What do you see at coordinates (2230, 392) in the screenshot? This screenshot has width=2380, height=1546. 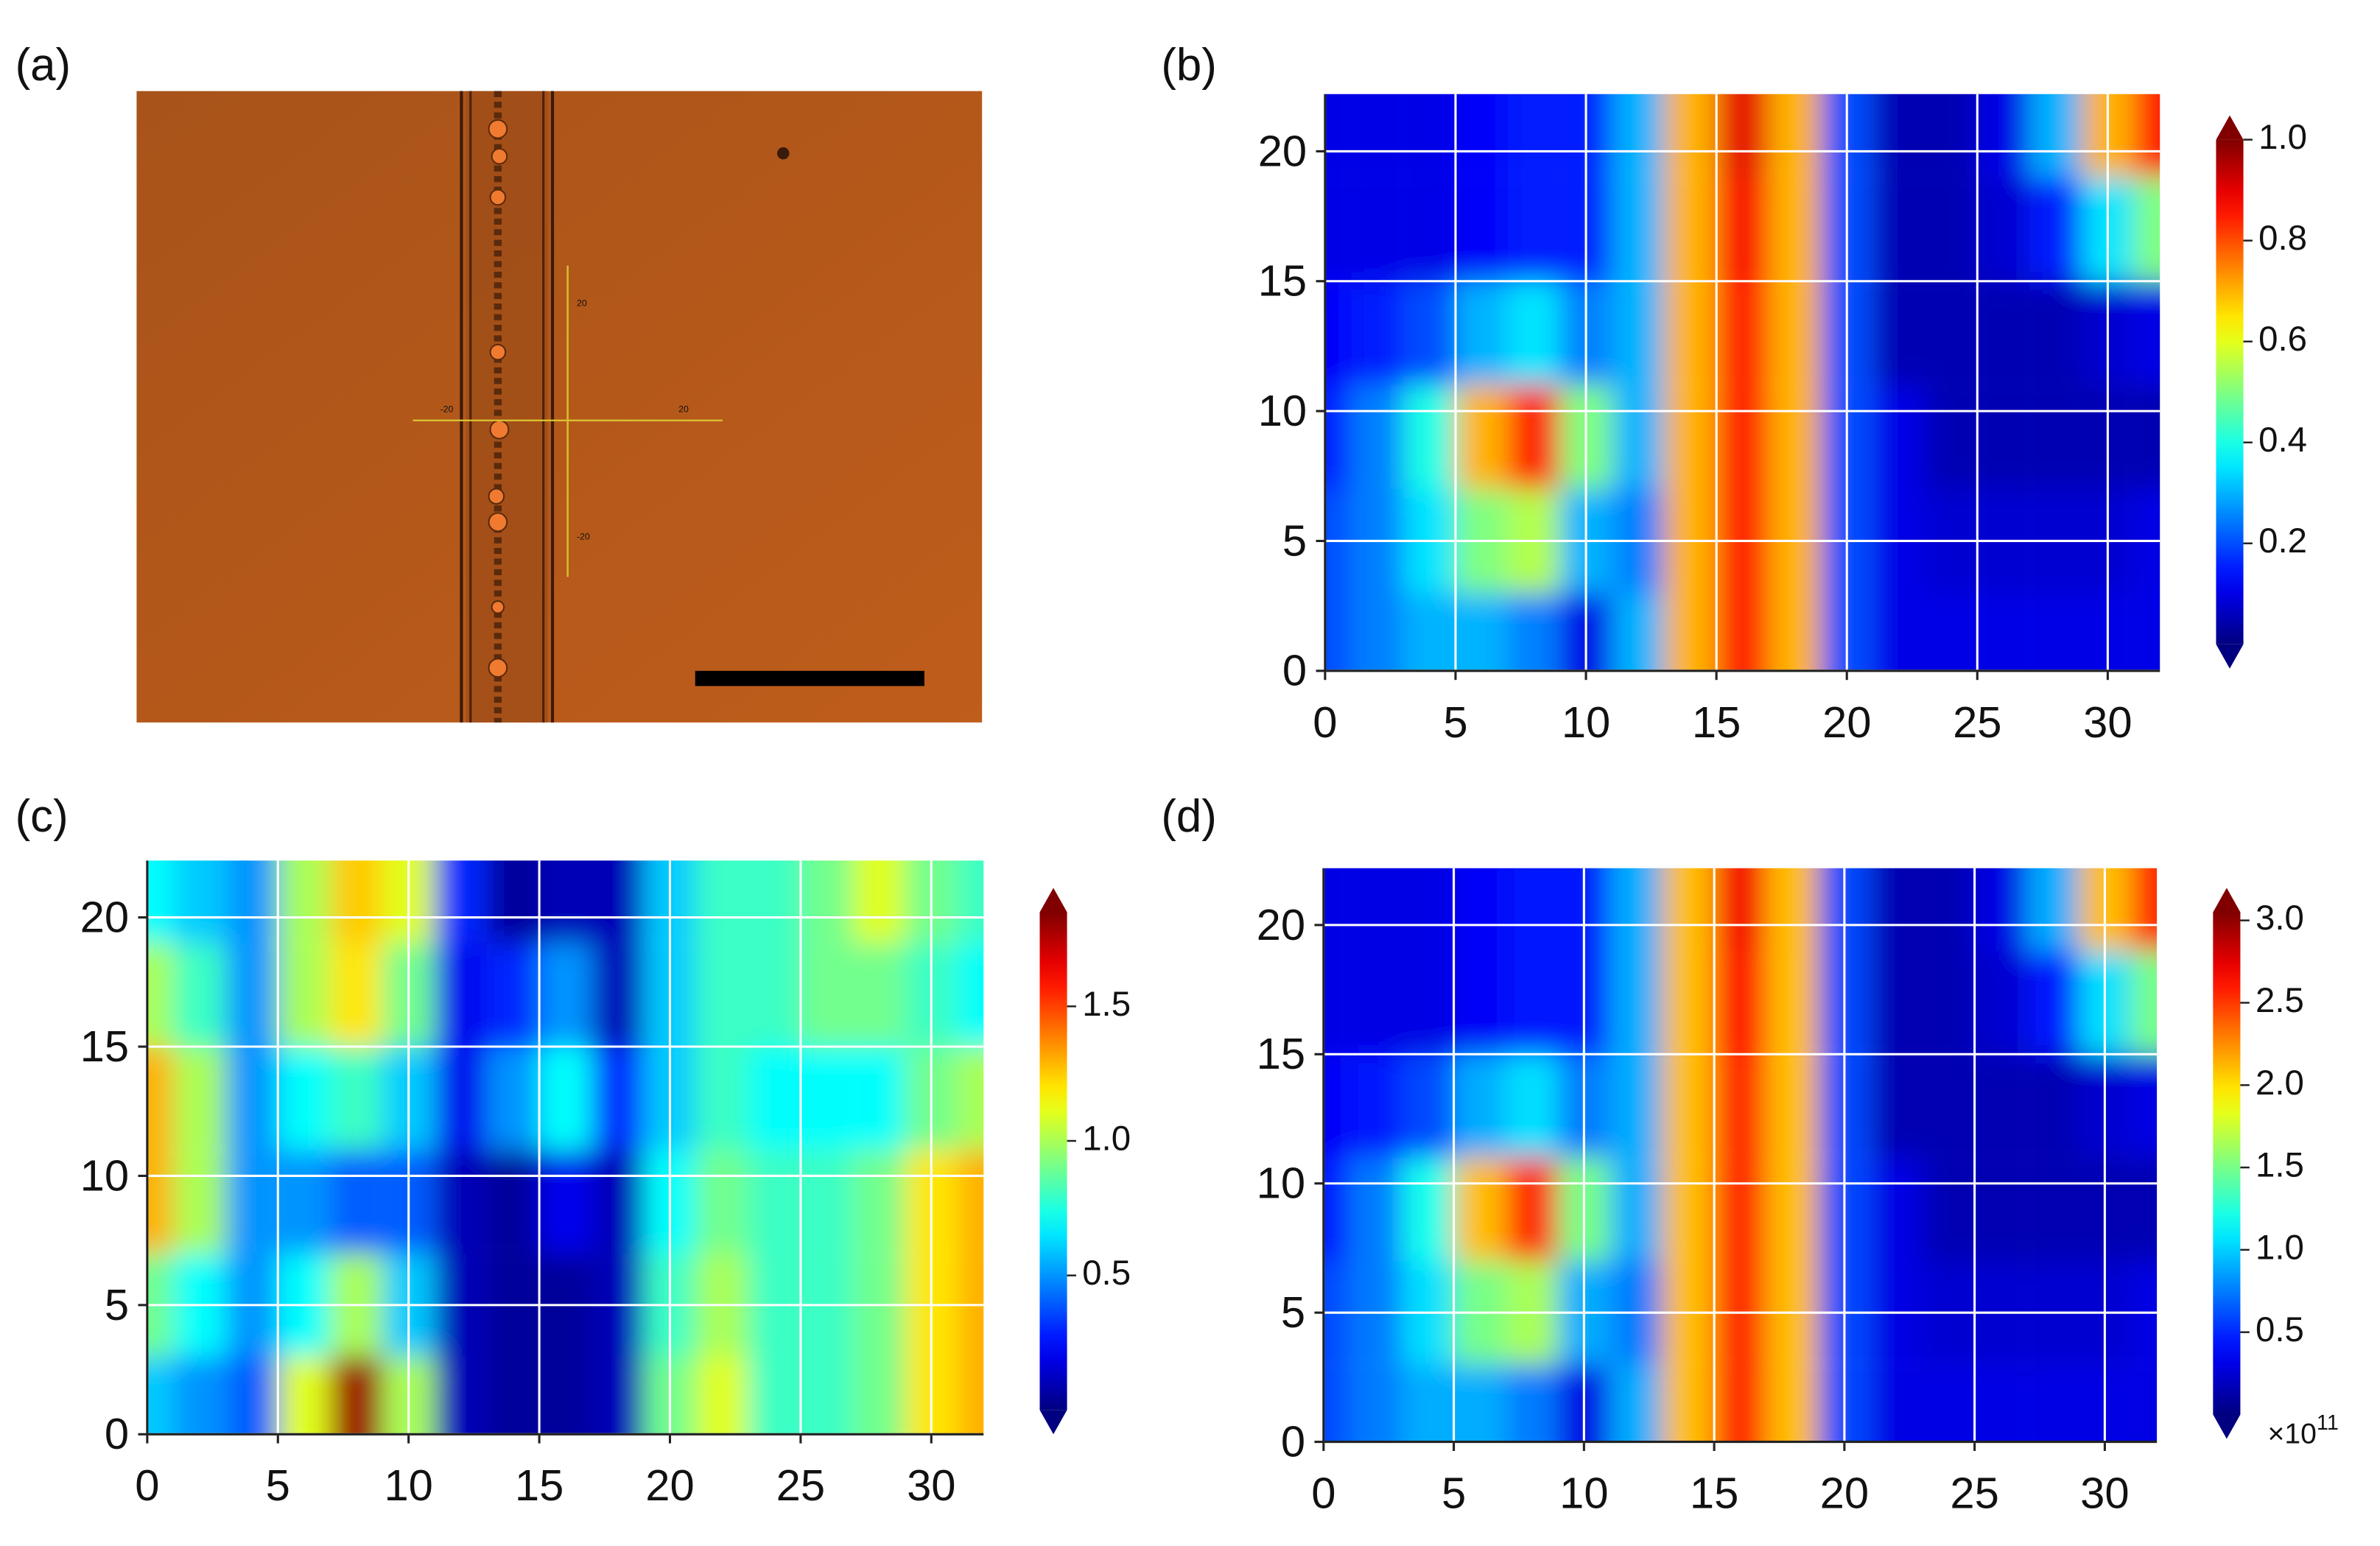 I see `colorbar` at bounding box center [2230, 392].